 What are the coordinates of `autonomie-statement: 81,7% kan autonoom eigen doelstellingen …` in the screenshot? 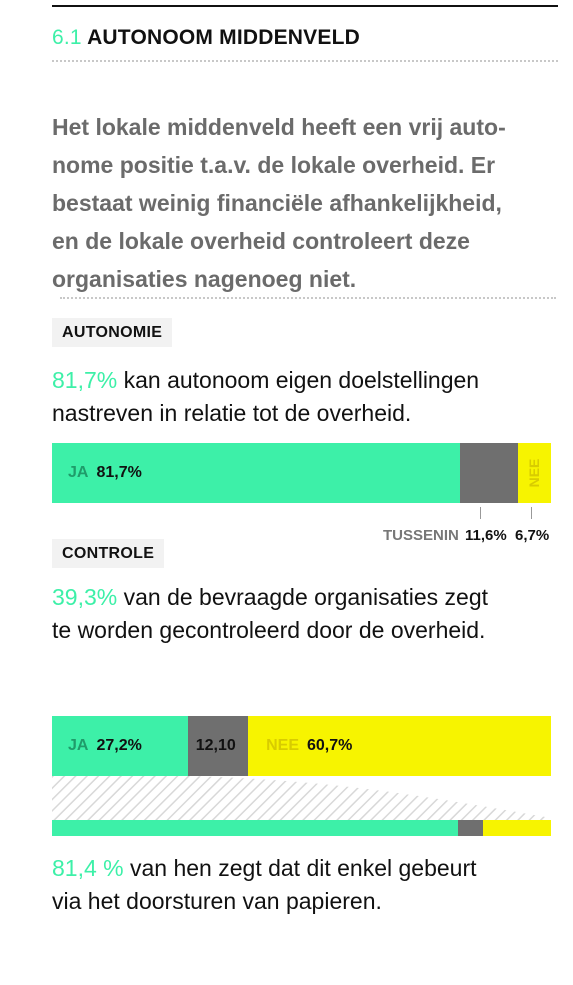 It's located at (265, 397).